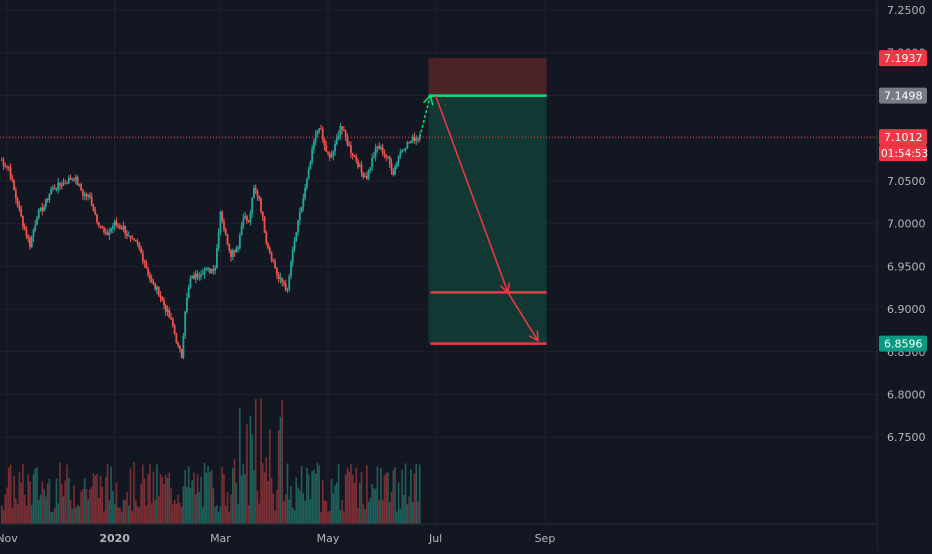 Image resolution: width=932 pixels, height=554 pixels. I want to click on time-axis-panel, so click(438, 537).